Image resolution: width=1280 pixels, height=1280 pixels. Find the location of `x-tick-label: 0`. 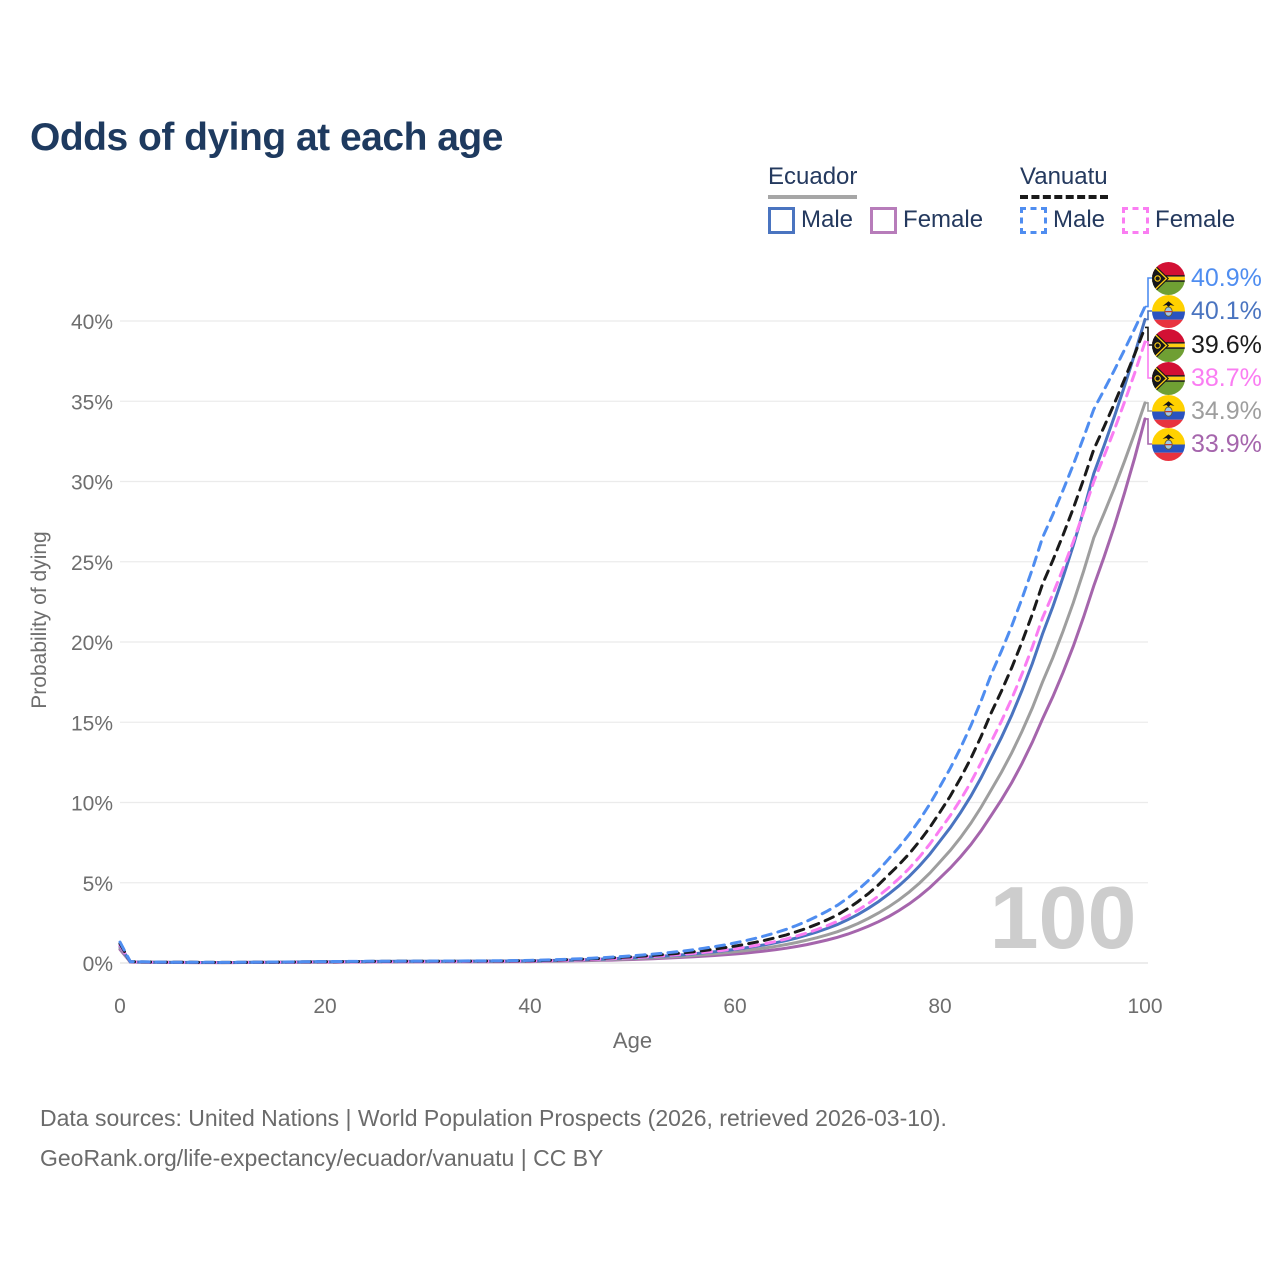

x-tick-label: 0 is located at coordinates (120, 1006).